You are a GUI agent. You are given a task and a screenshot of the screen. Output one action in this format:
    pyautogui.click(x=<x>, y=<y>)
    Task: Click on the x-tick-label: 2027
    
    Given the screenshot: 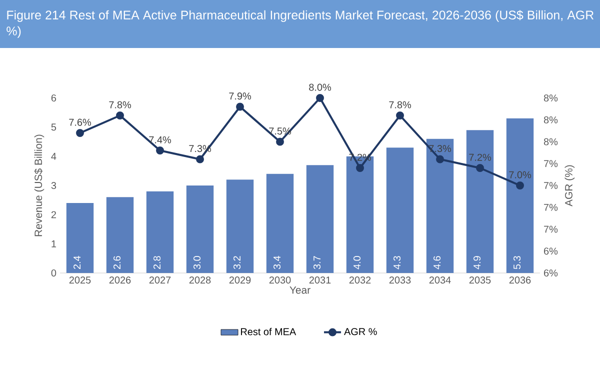 What is the action you would take?
    pyautogui.click(x=160, y=280)
    